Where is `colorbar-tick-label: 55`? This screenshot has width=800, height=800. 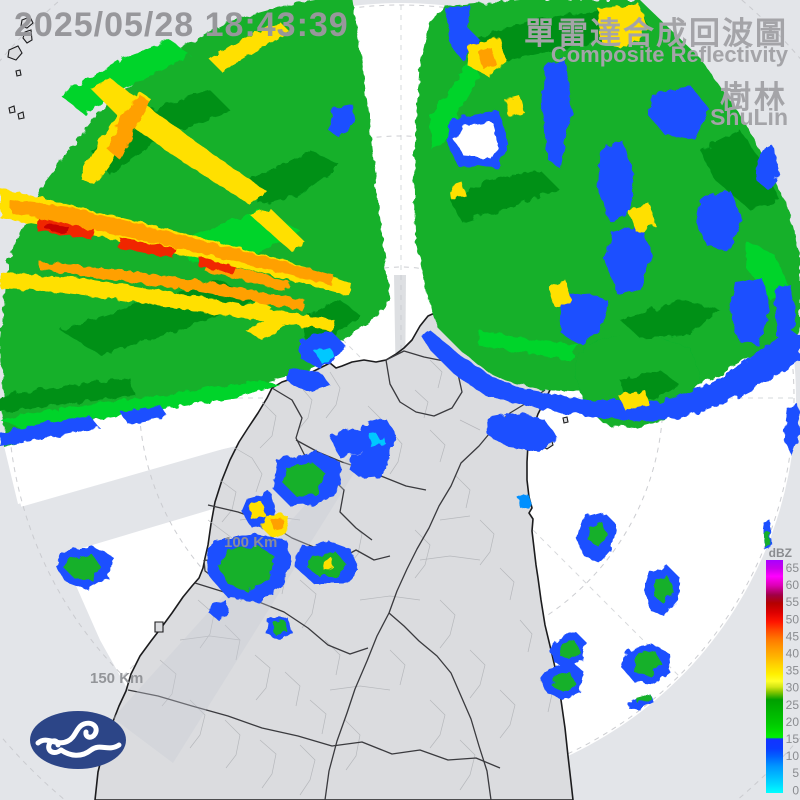
colorbar-tick-label: 55 is located at coordinates (793, 602).